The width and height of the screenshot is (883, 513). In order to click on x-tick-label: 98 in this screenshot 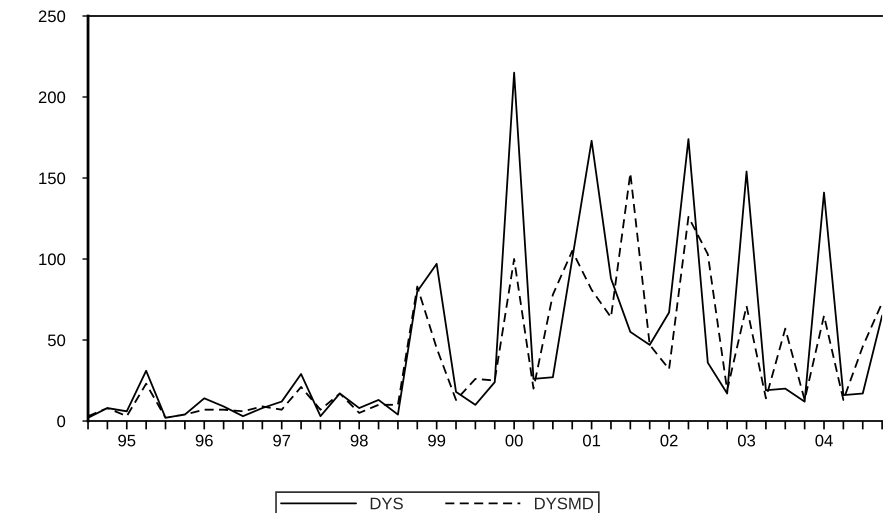, I will do `click(359, 440)`.